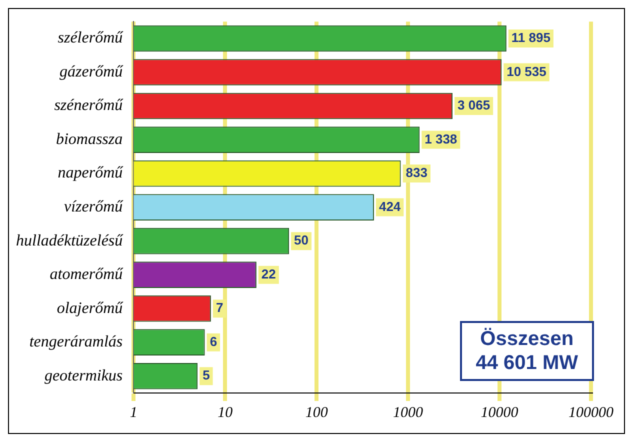 This screenshot has width=633, height=442. Describe the element at coordinates (89, 105) in the screenshot. I see `y-tick-label: szénerőmű` at that location.